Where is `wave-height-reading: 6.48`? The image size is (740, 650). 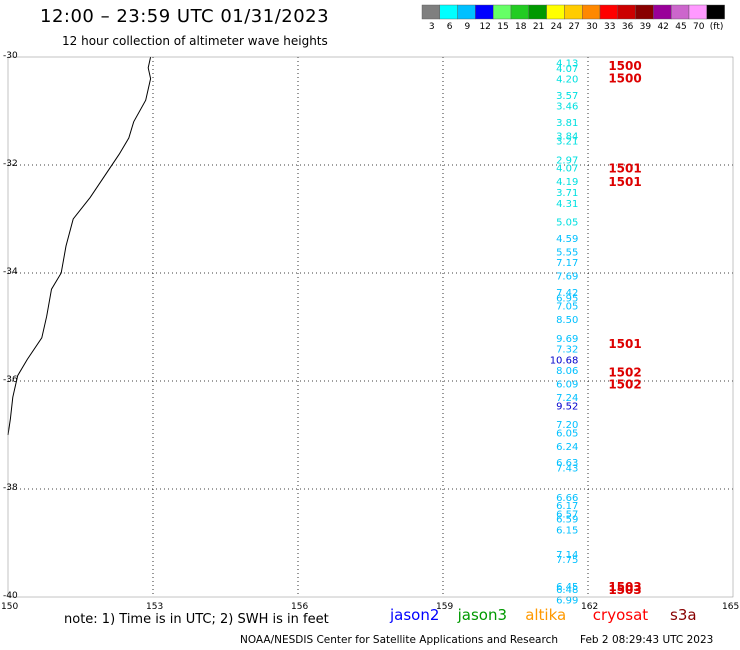
wave-height-reading: 6.48 is located at coordinates (567, 590).